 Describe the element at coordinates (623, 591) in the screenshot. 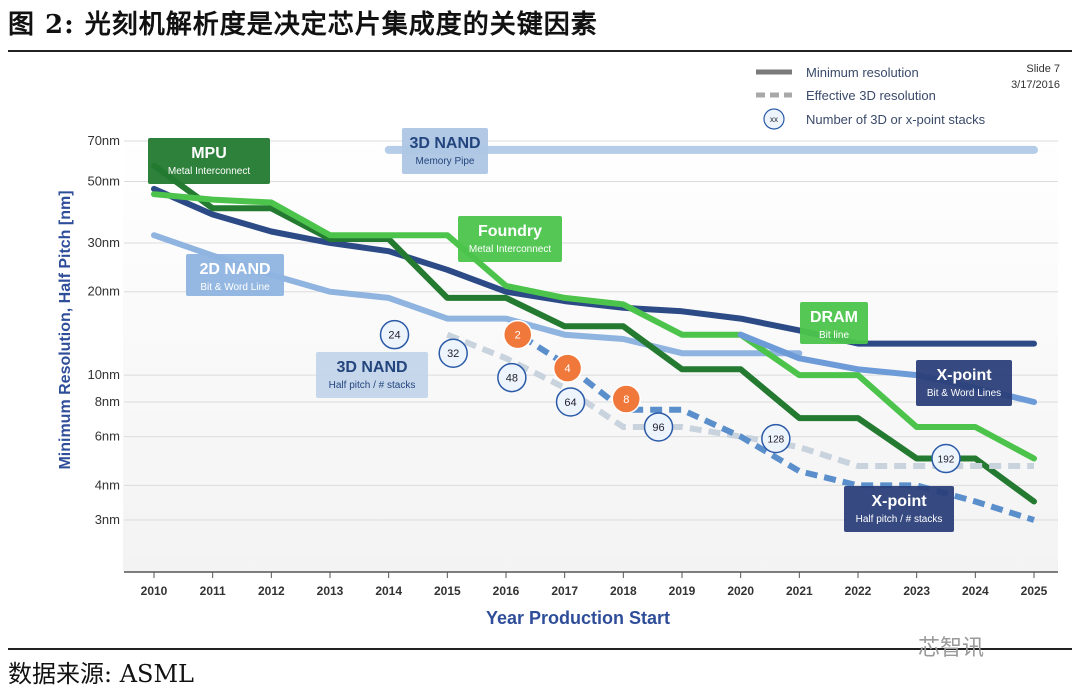

I see `x-tick-label: 2018` at that location.